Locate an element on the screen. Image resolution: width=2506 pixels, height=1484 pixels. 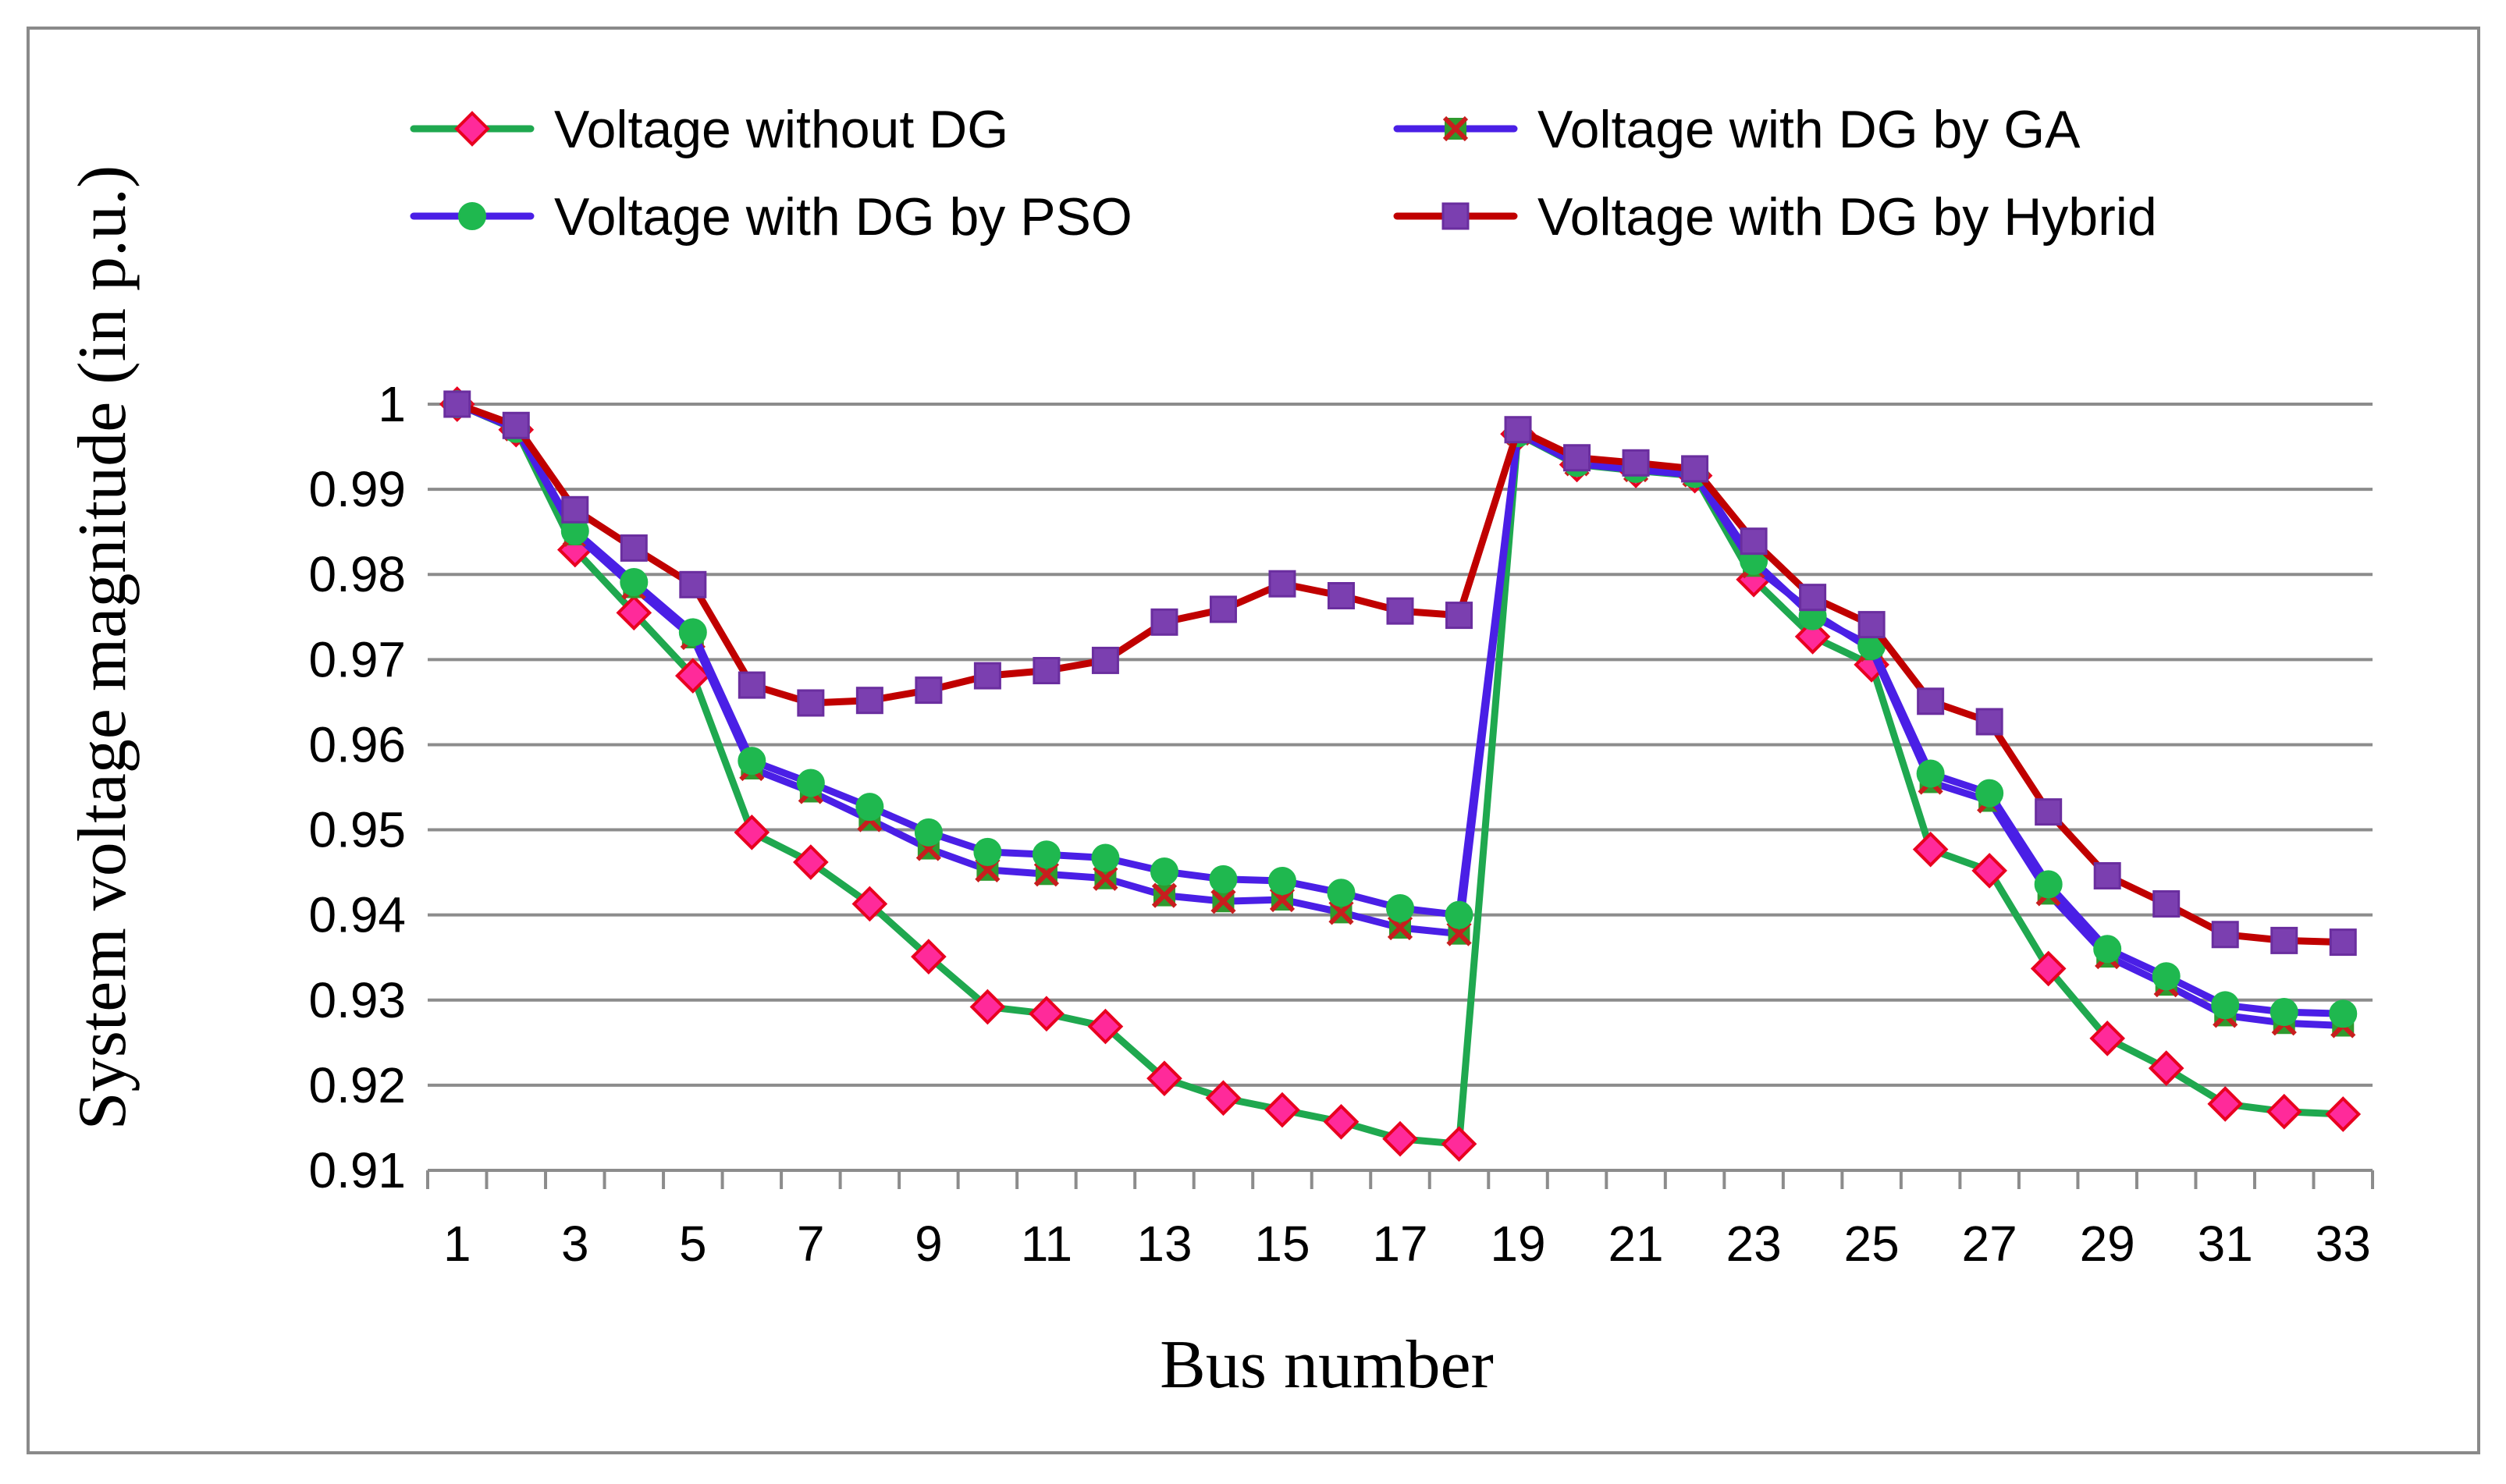
x-tick-label: 9 is located at coordinates (929, 1244).